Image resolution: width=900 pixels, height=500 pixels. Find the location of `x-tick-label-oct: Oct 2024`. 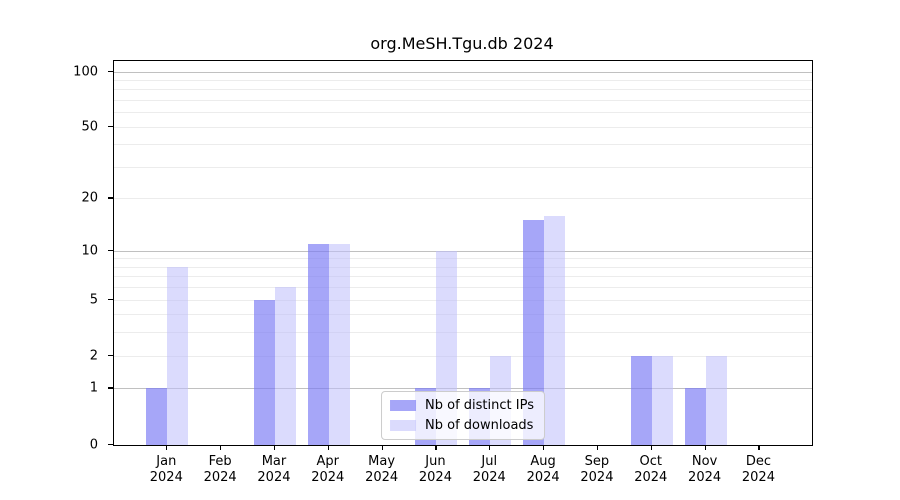

x-tick-label-oct: Oct 2024 is located at coordinates (651, 469).